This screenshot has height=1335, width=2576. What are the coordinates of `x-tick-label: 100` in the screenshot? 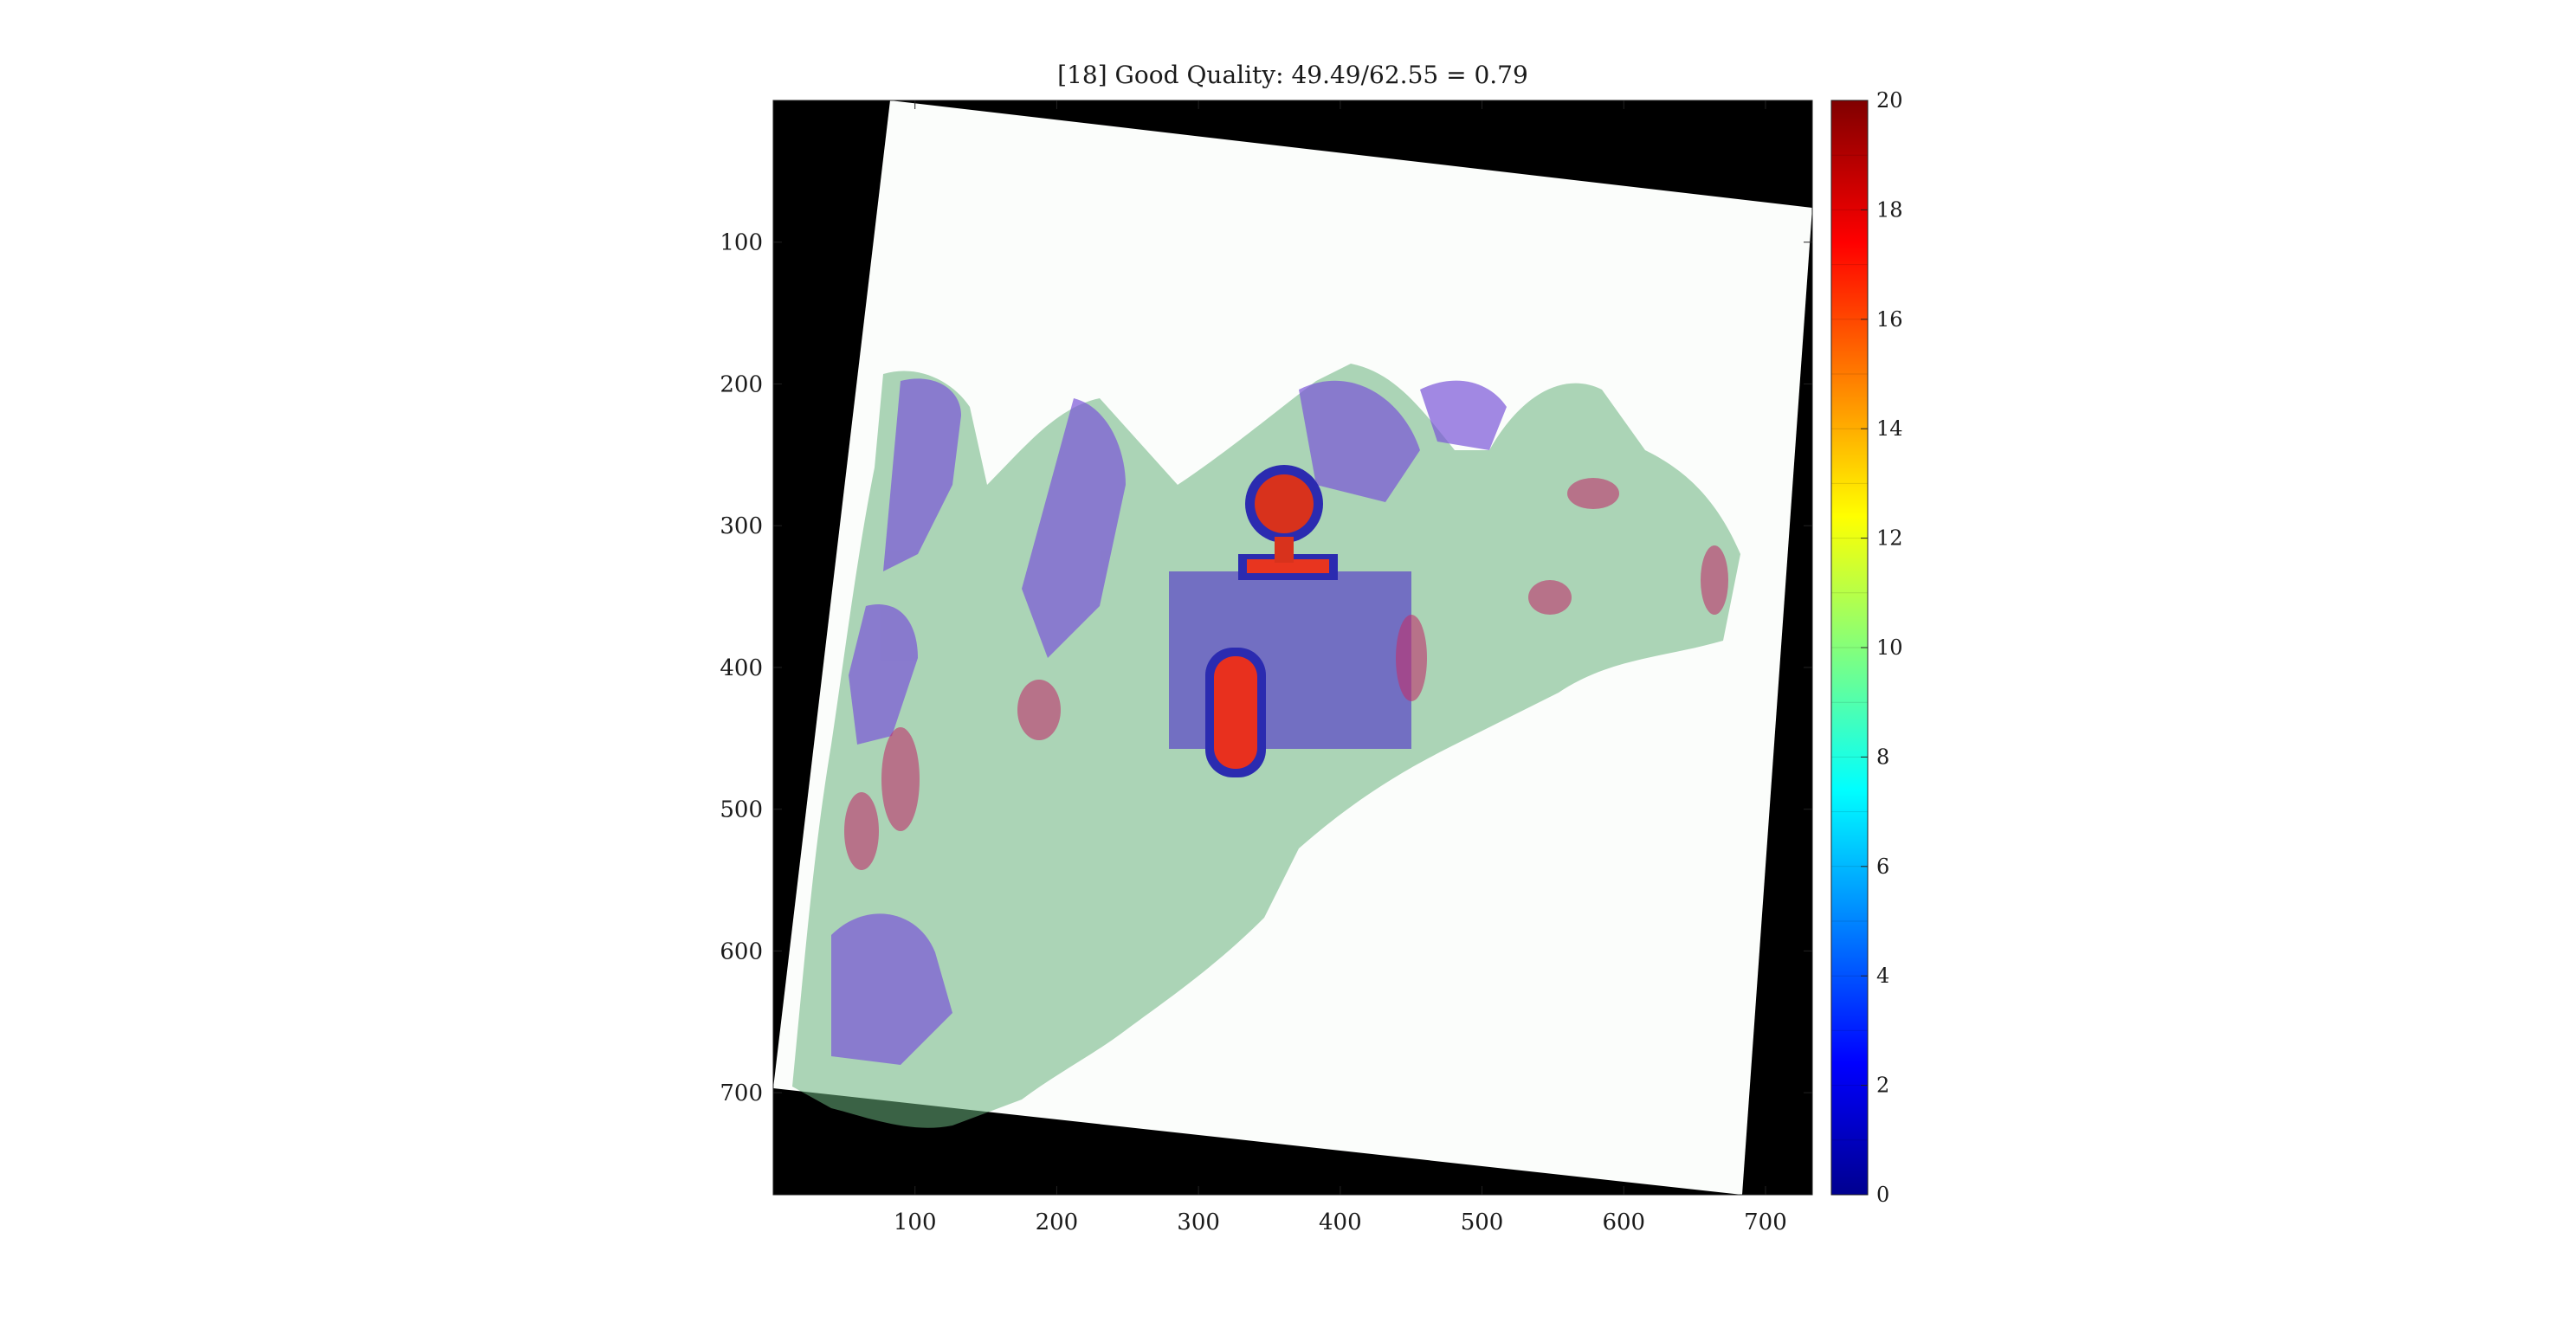 It's located at (915, 1222).